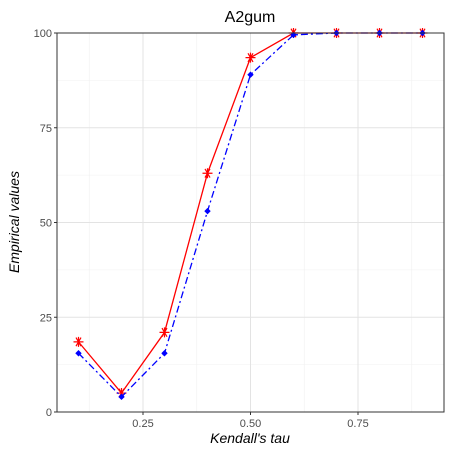  I want to click on y-axis-title: Empirical values, so click(14, 222).